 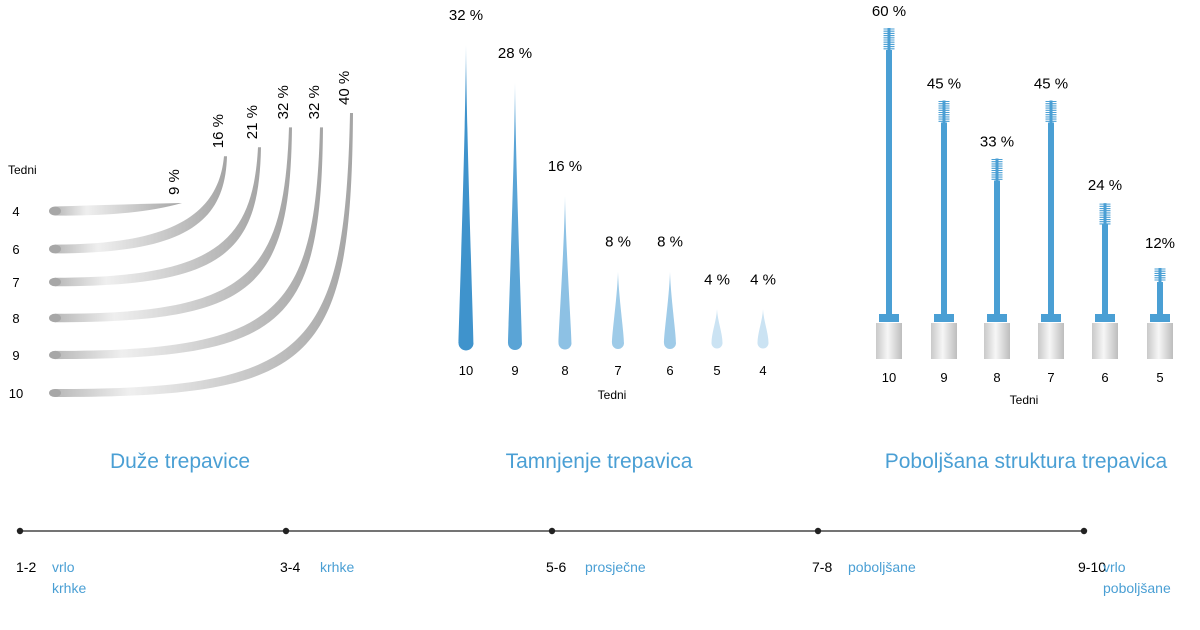 I want to click on structure-week-label: 8, so click(x=996, y=377).